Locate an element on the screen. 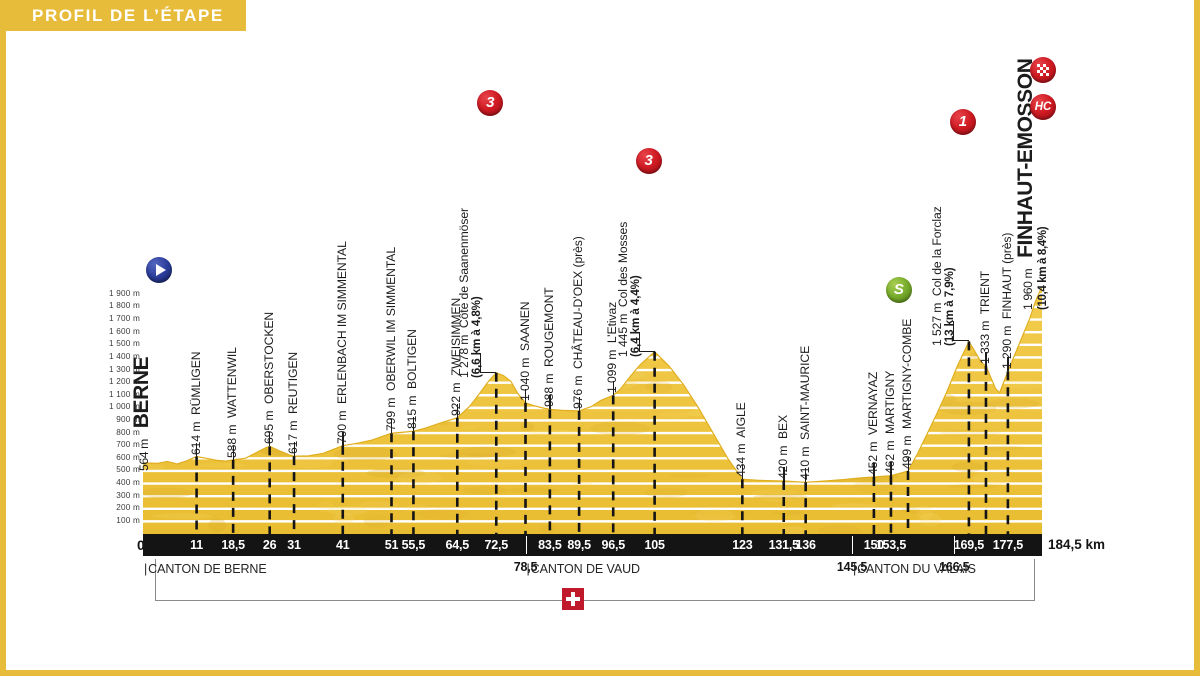  profile-point-label: 695 m OBERSTOCKEN is located at coordinates (268, 378).